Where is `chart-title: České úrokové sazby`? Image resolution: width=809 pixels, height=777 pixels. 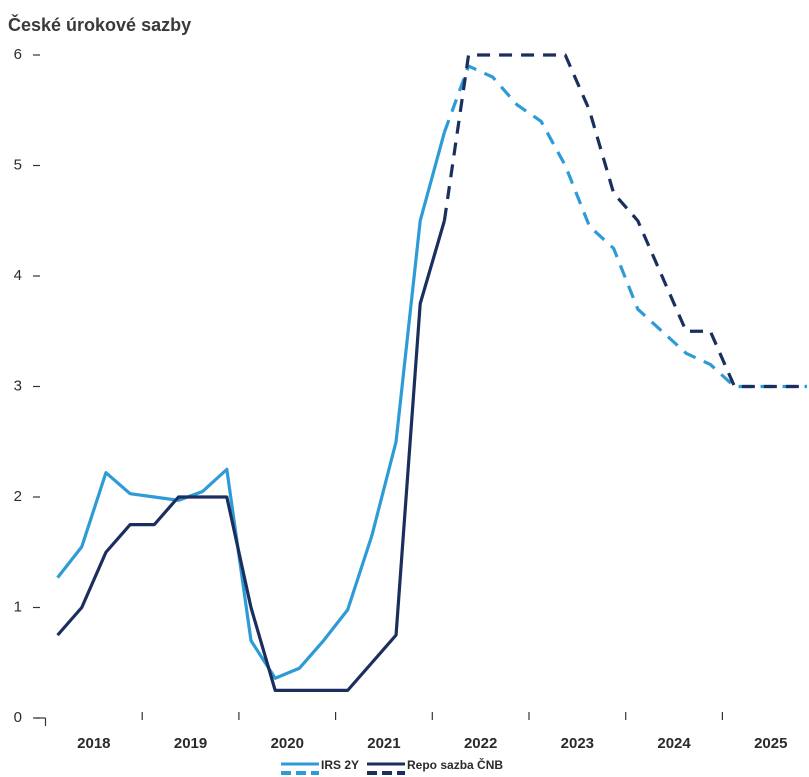
chart-title: České úrokové sazby is located at coordinates (99, 24).